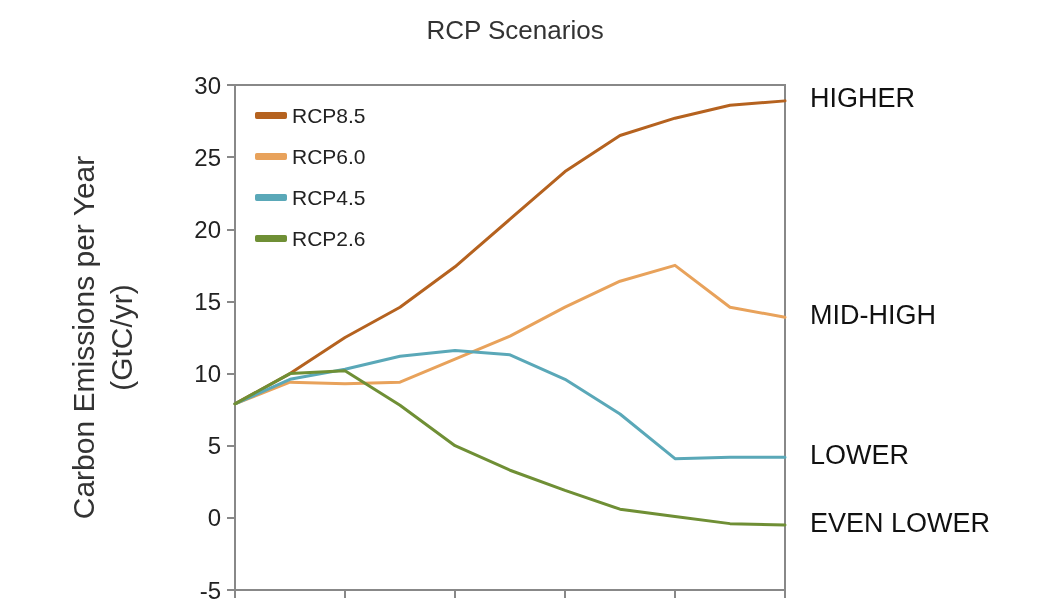  Describe the element at coordinates (863, 98) in the screenshot. I see `text: HIGHER` at that location.